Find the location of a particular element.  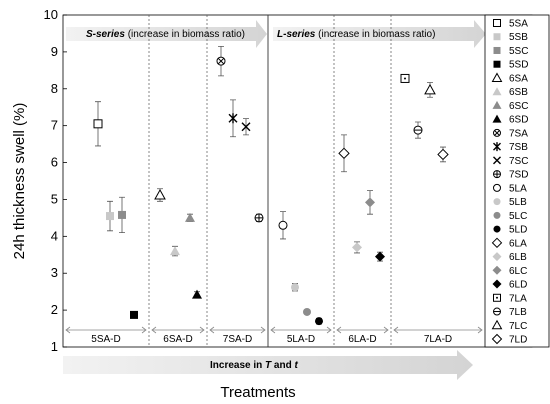

legend-label-6sc: 6SC is located at coordinates (518, 106).